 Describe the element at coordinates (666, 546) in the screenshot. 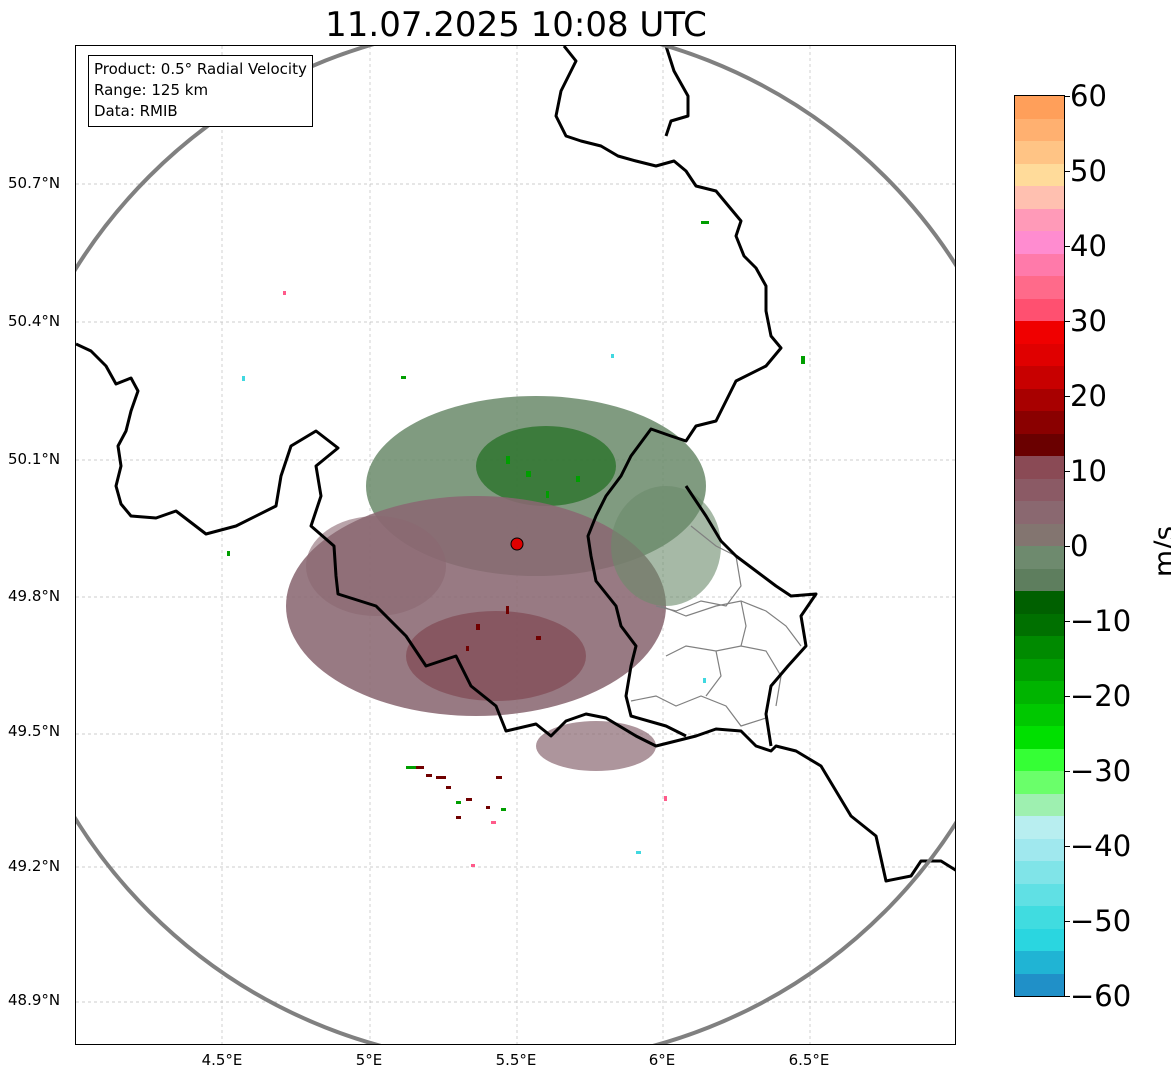

I see `echo-outbound-east` at that location.